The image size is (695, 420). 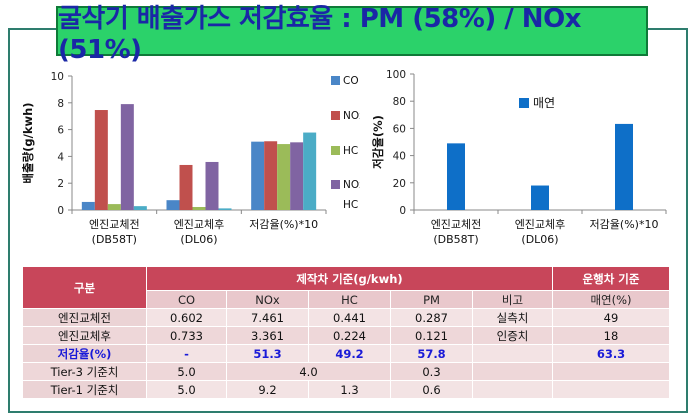 What do you see at coordinates (512, 299) in the screenshot?
I see `table-col-header: 비고` at bounding box center [512, 299].